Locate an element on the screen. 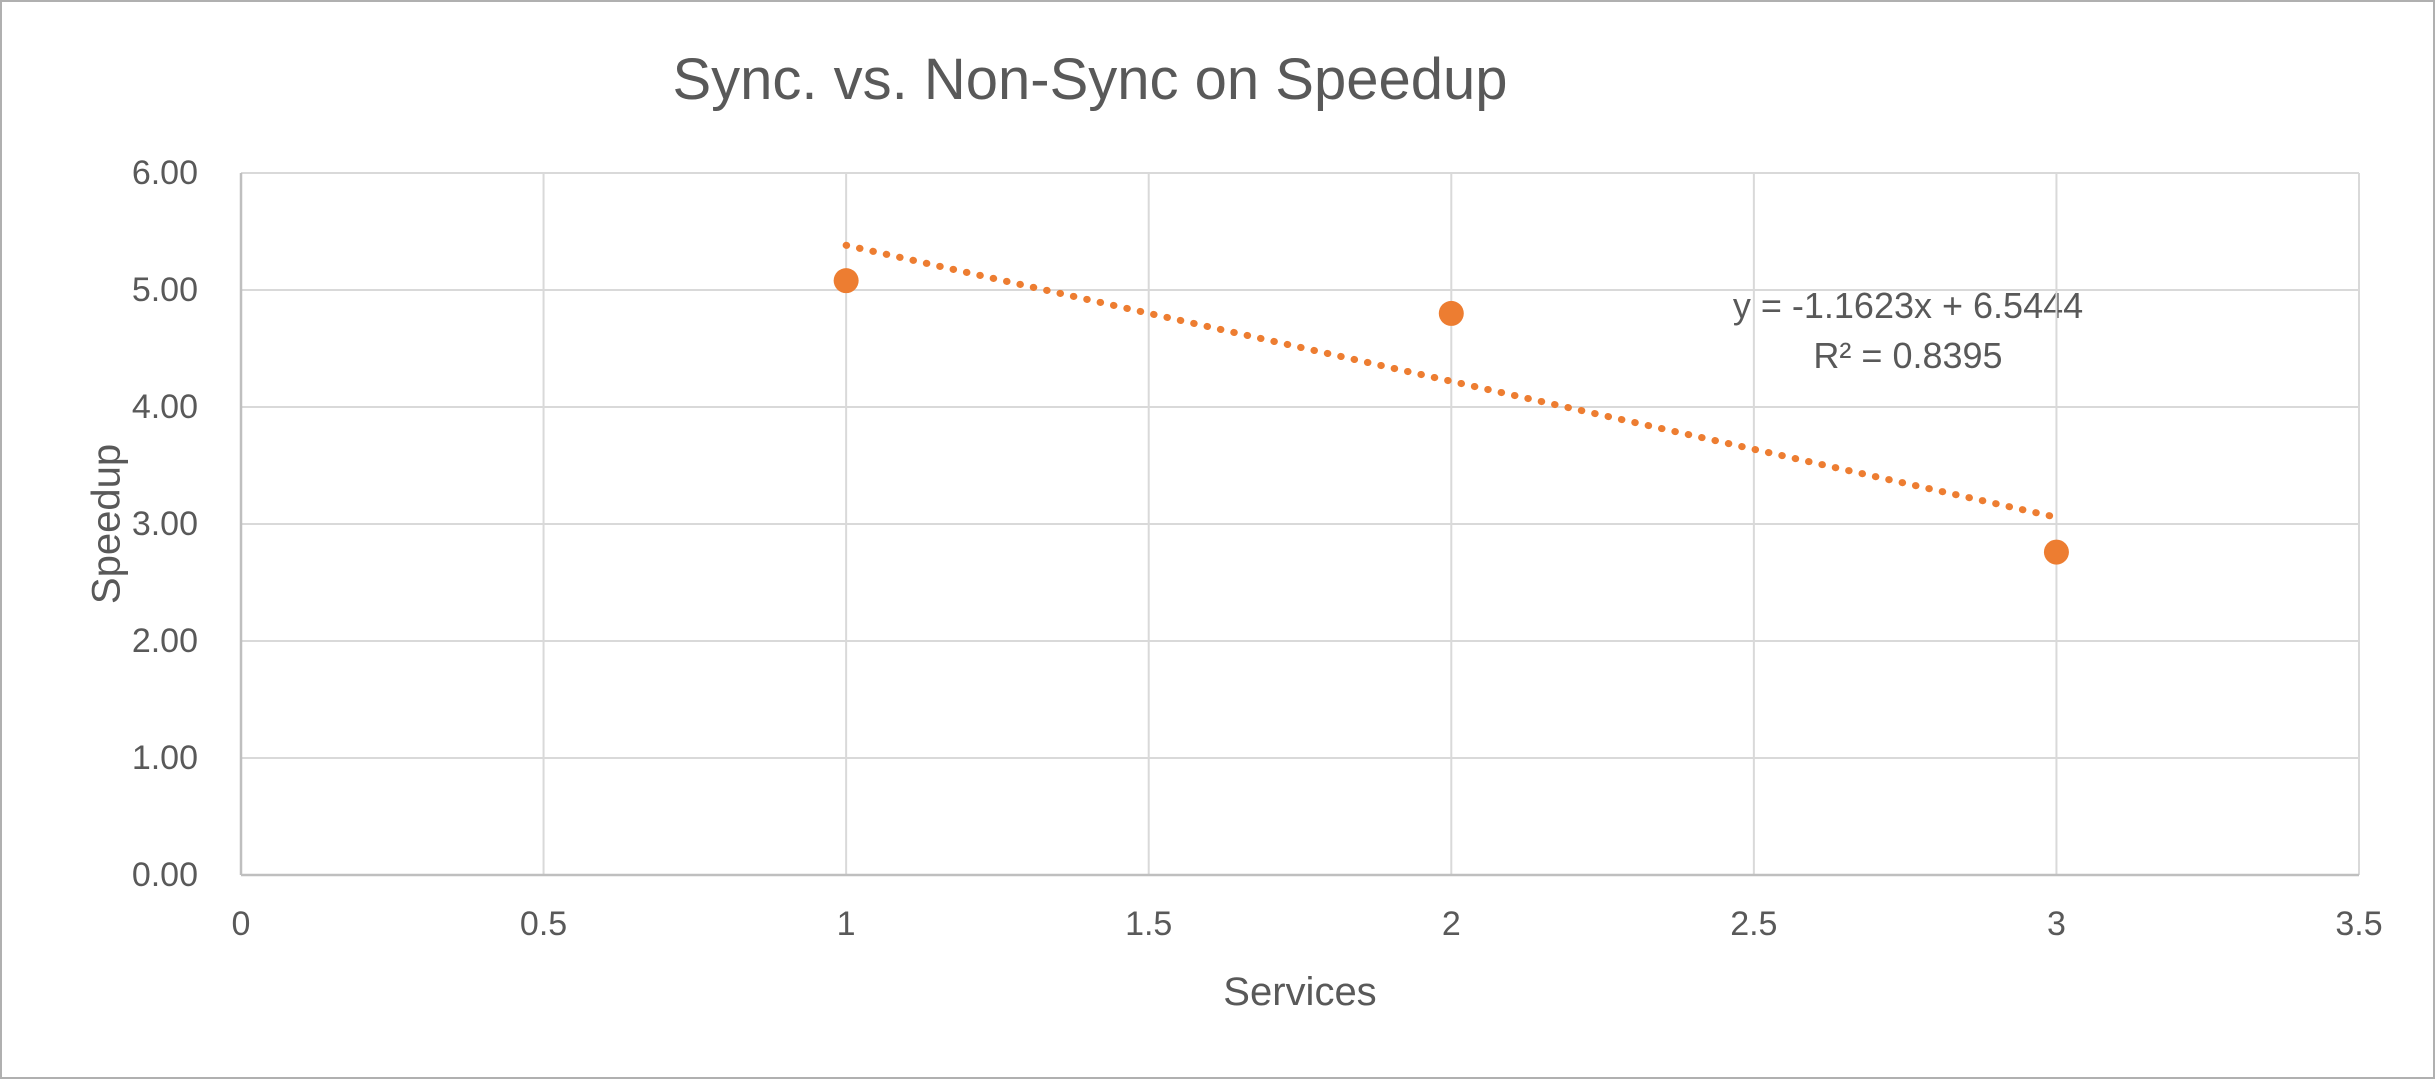  x-axis-tick-label: 2.5 is located at coordinates (1754, 924).